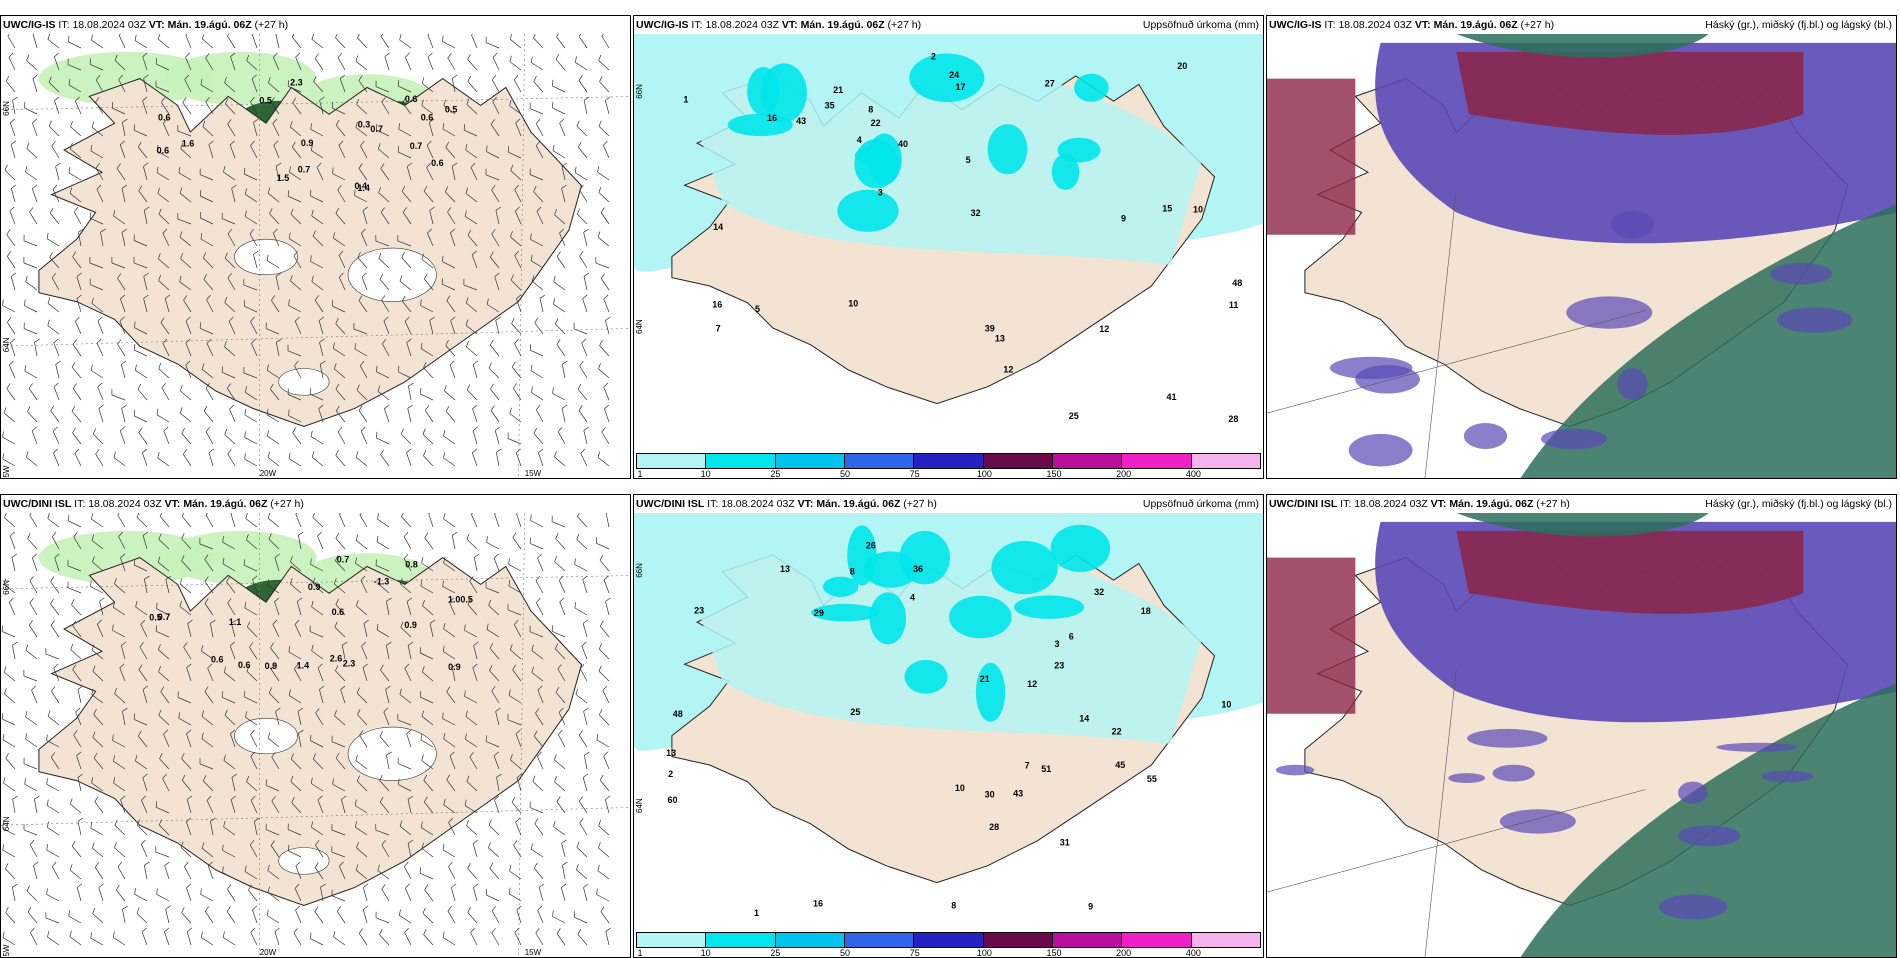  Describe the element at coordinates (1311, 636) in the screenshot. I see `low-cloud-area` at that location.